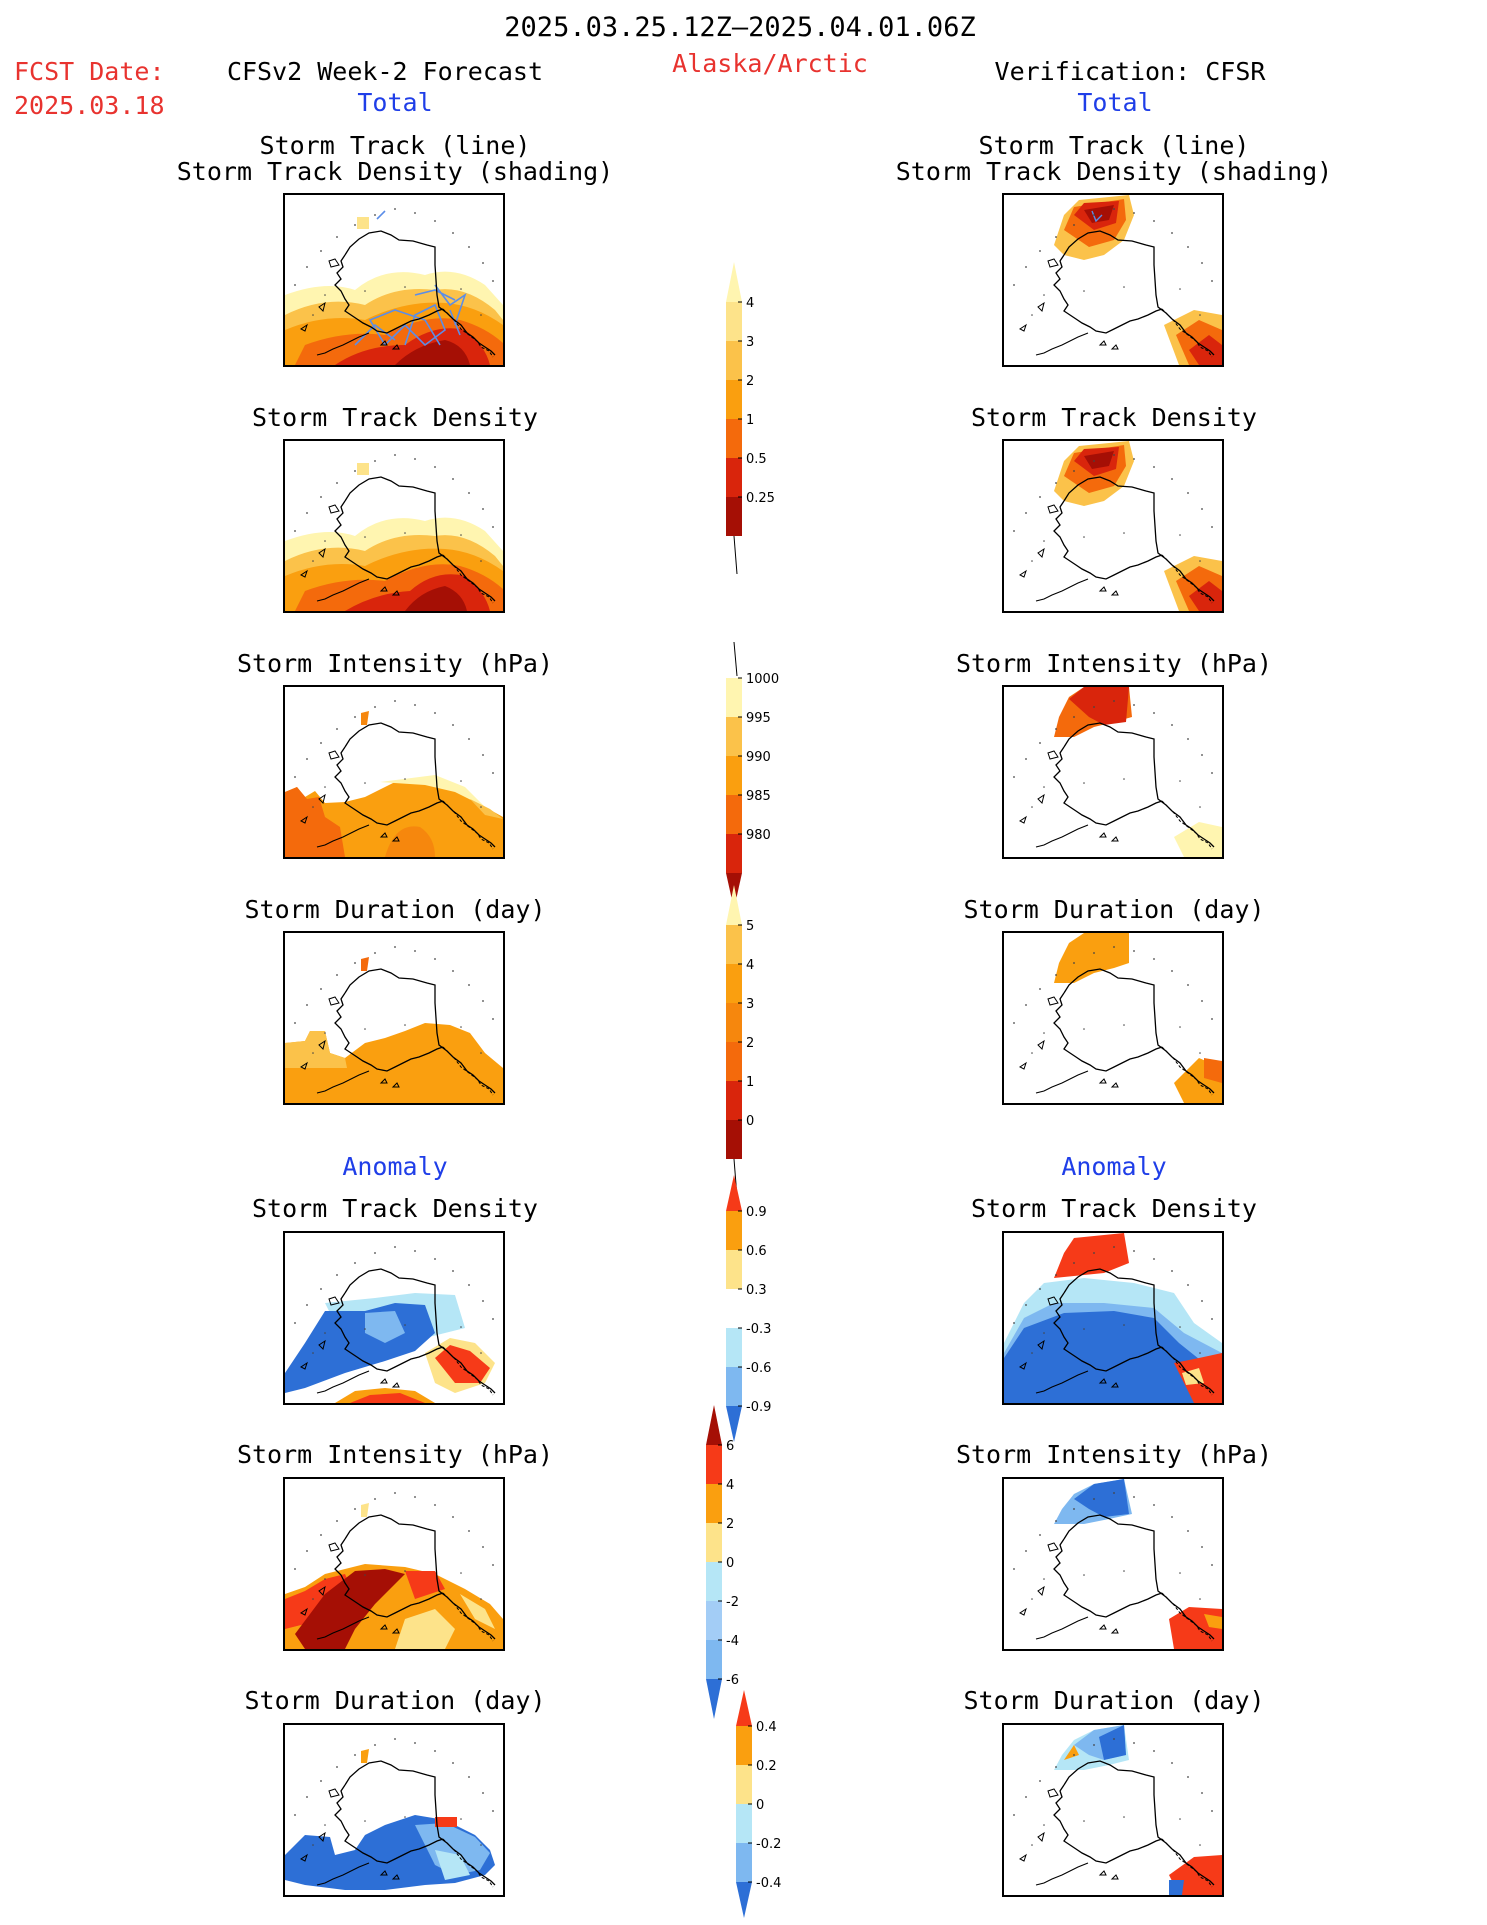 The width and height of the screenshot is (1487, 1925). Describe the element at coordinates (1113, 1810) in the screenshot. I see `right-anom-duration-map` at that location.